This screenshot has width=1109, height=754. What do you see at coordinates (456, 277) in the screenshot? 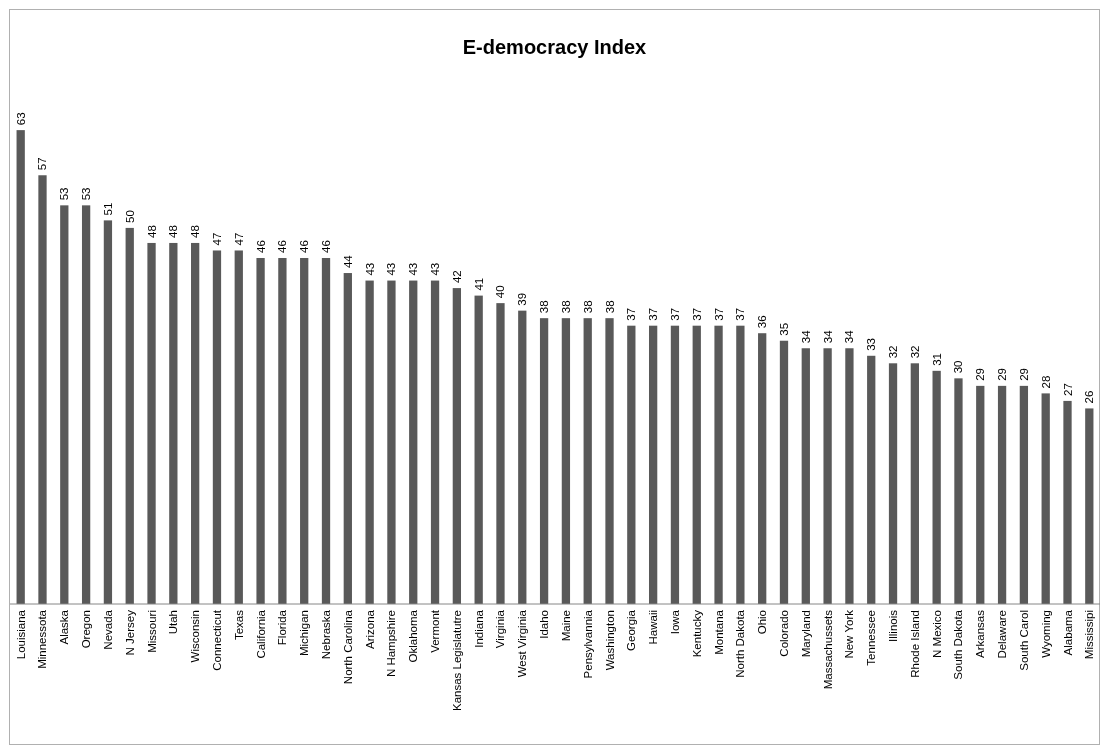
I see `data-label: 42` at bounding box center [456, 277].